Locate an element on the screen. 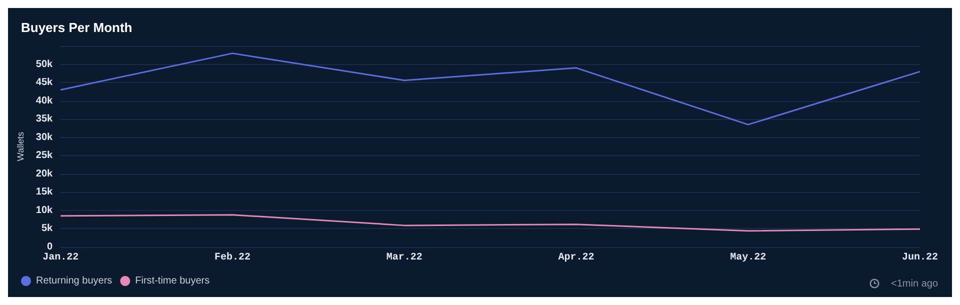  y-tick-label: 50k is located at coordinates (45, 64).